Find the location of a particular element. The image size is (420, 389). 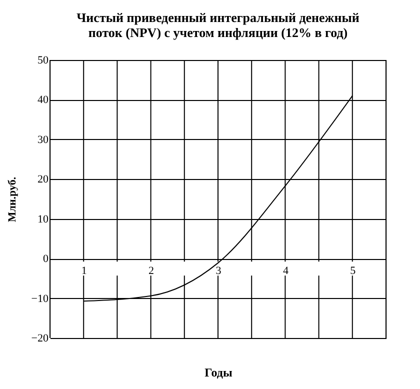

text: поток (NPV) с учетом инфляции (12% в год) is located at coordinates (218, 32).